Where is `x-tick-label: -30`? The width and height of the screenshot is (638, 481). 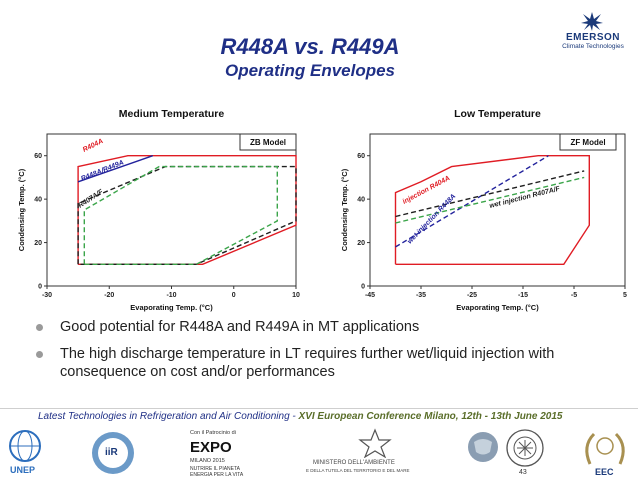 x-tick-label: -30 is located at coordinates (47, 295).